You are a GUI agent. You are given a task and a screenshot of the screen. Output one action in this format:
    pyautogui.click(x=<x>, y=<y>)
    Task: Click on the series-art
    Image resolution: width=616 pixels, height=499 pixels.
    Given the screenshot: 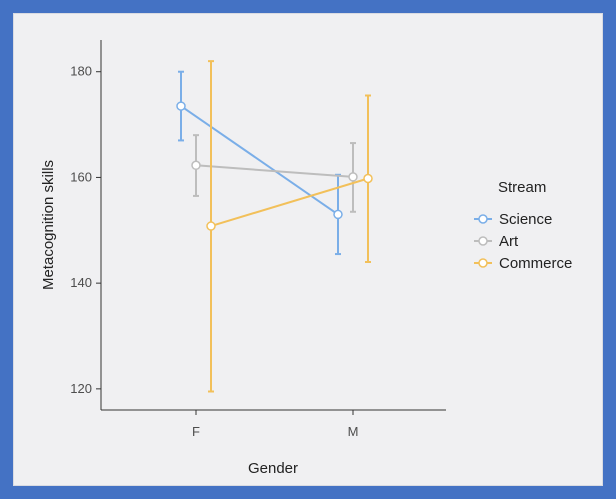 What is the action you would take?
    pyautogui.click(x=274, y=173)
    